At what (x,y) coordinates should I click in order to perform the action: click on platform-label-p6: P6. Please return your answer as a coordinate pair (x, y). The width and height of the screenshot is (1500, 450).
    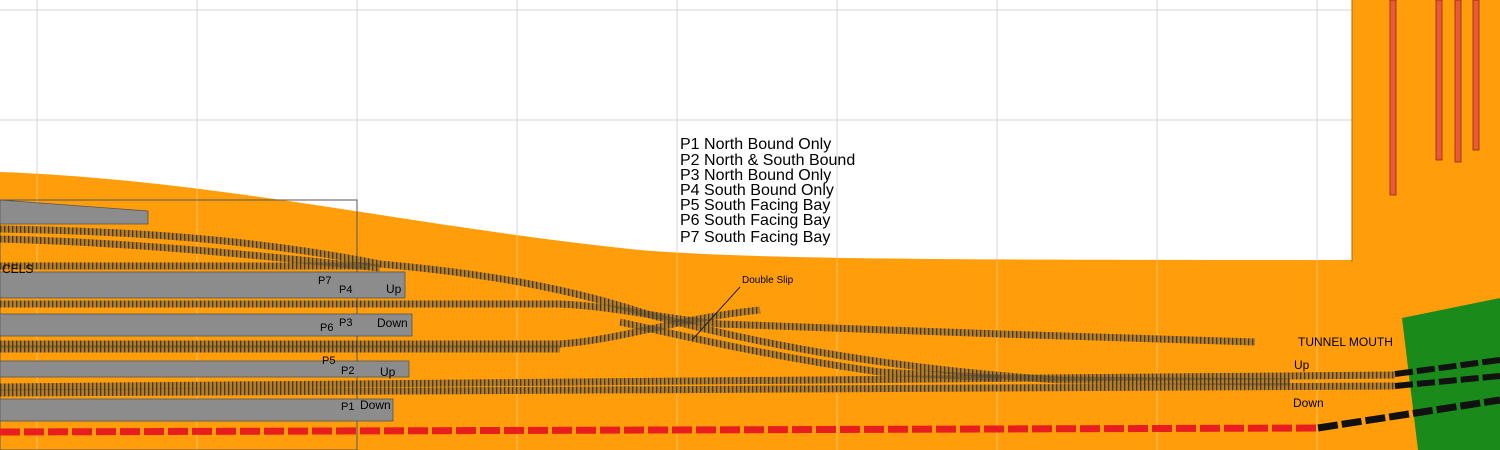
    Looking at the image, I should click on (326, 328).